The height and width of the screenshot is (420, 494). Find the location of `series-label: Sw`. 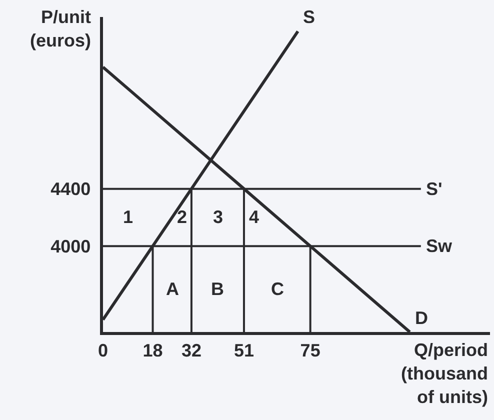

series-label: Sw is located at coordinates (440, 246).